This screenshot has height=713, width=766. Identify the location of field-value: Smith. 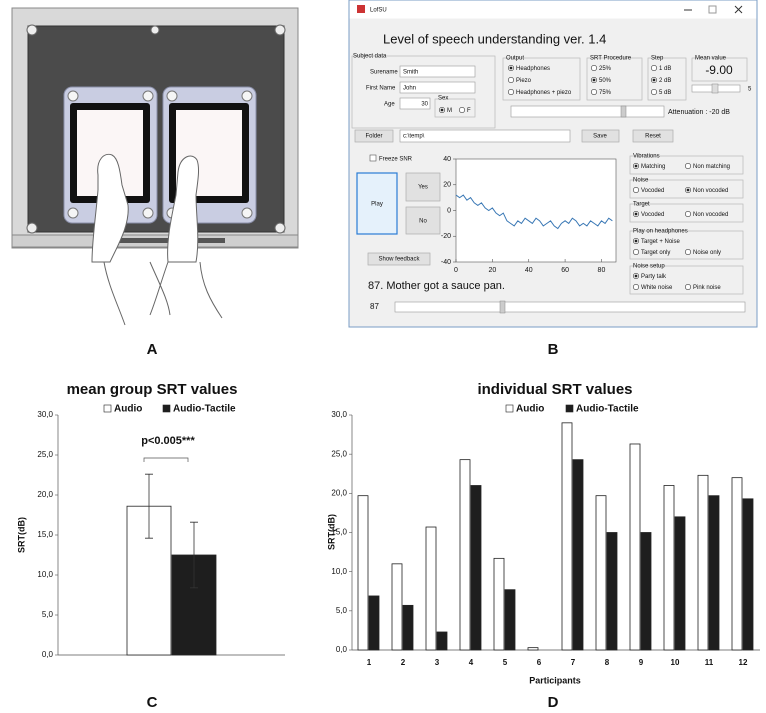
(410, 73).